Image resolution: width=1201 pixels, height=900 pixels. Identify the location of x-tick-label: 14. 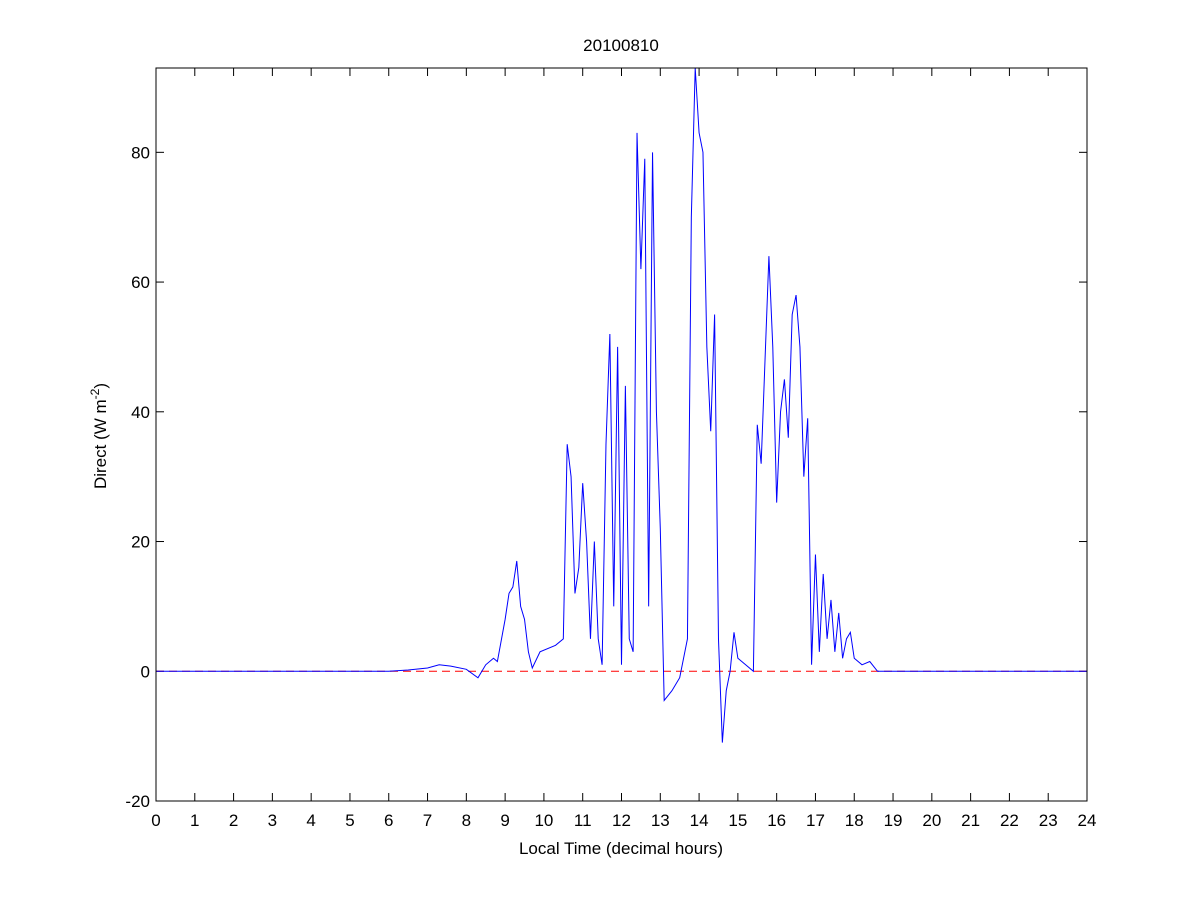
(699, 820).